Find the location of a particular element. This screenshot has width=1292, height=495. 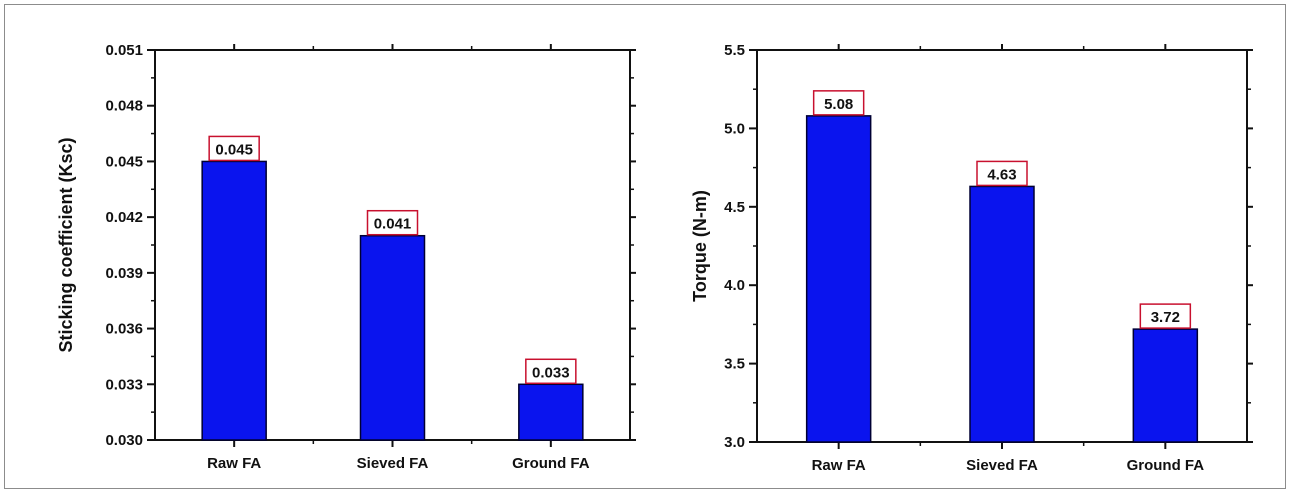

value-label: 4.63 is located at coordinates (1001, 174).